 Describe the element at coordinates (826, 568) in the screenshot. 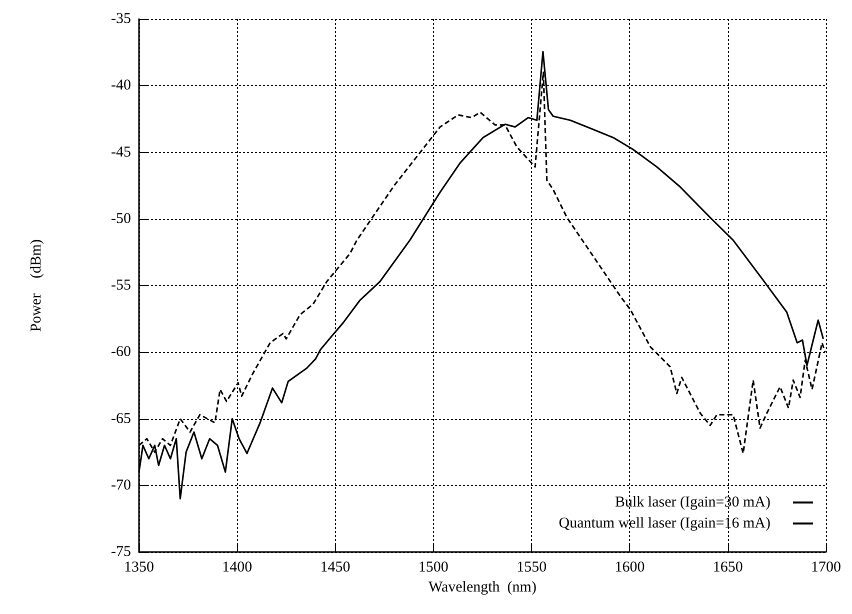

I see `x-tick-label: 1700` at that location.